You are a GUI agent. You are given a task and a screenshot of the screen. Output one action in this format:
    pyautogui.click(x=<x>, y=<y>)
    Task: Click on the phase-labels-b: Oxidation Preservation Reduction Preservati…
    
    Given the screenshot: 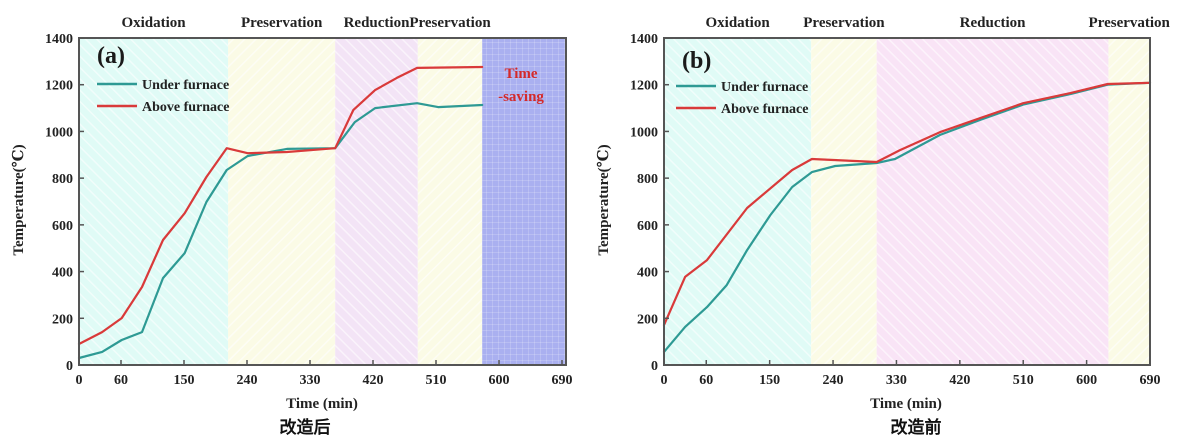 What is the action you would take?
    pyautogui.click(x=938, y=23)
    